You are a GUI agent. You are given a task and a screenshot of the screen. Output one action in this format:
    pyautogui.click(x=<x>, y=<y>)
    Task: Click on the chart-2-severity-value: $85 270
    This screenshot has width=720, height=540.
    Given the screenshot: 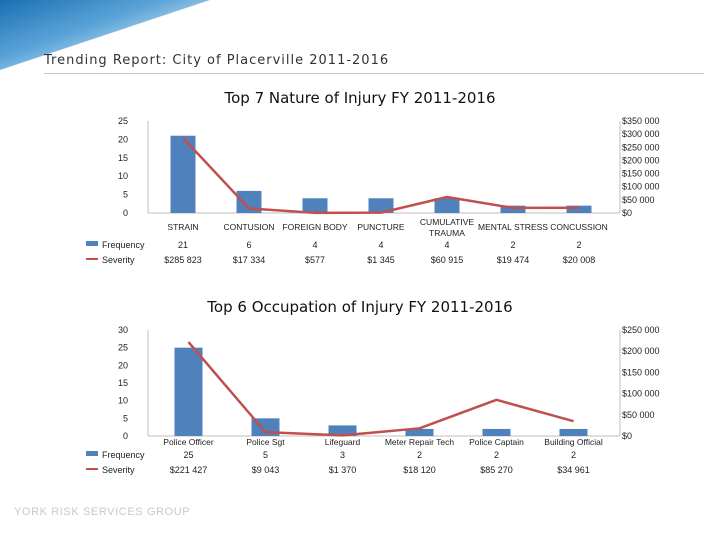 What is the action you would take?
    pyautogui.click(x=496, y=470)
    